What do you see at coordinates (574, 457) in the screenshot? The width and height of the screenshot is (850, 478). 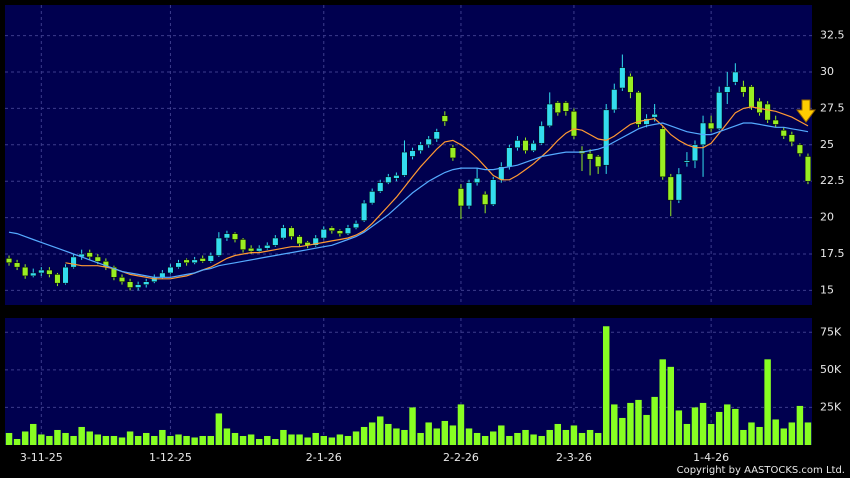 I see `x-tick-label: 2-3-26` at bounding box center [574, 457].